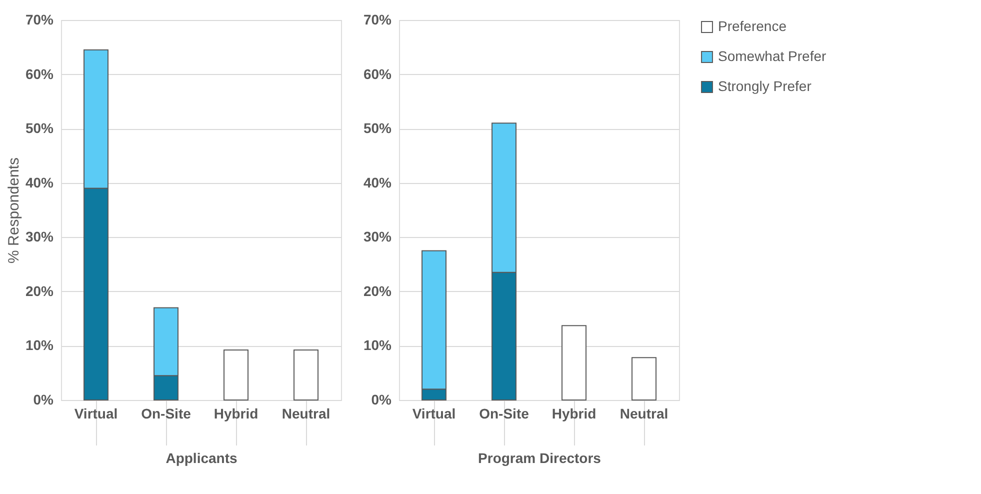 The height and width of the screenshot is (494, 981). I want to click on legend-label: Somewhat Prefer, so click(772, 56).